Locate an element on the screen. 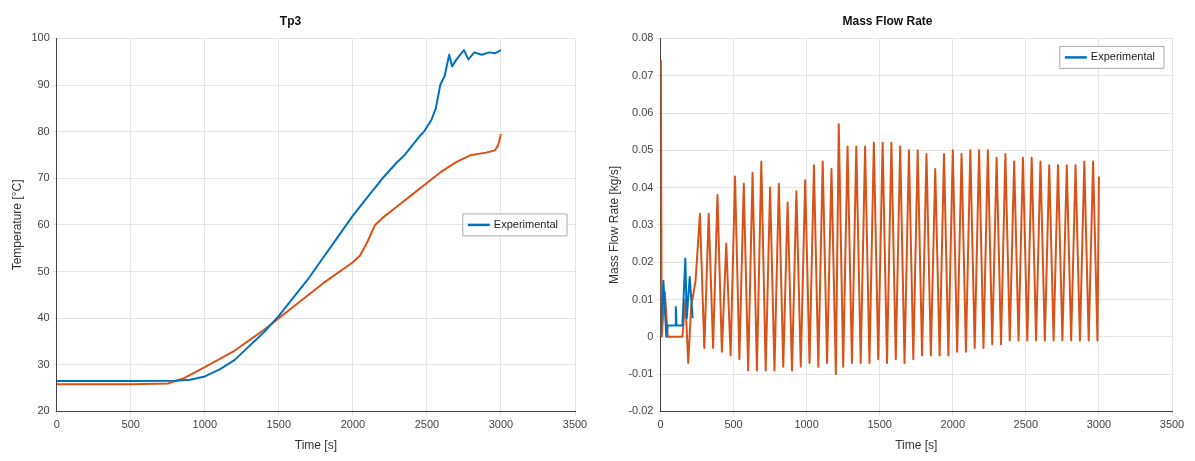 This screenshot has height=461, width=1195. y-tick-label: 0.02 is located at coordinates (643, 261).